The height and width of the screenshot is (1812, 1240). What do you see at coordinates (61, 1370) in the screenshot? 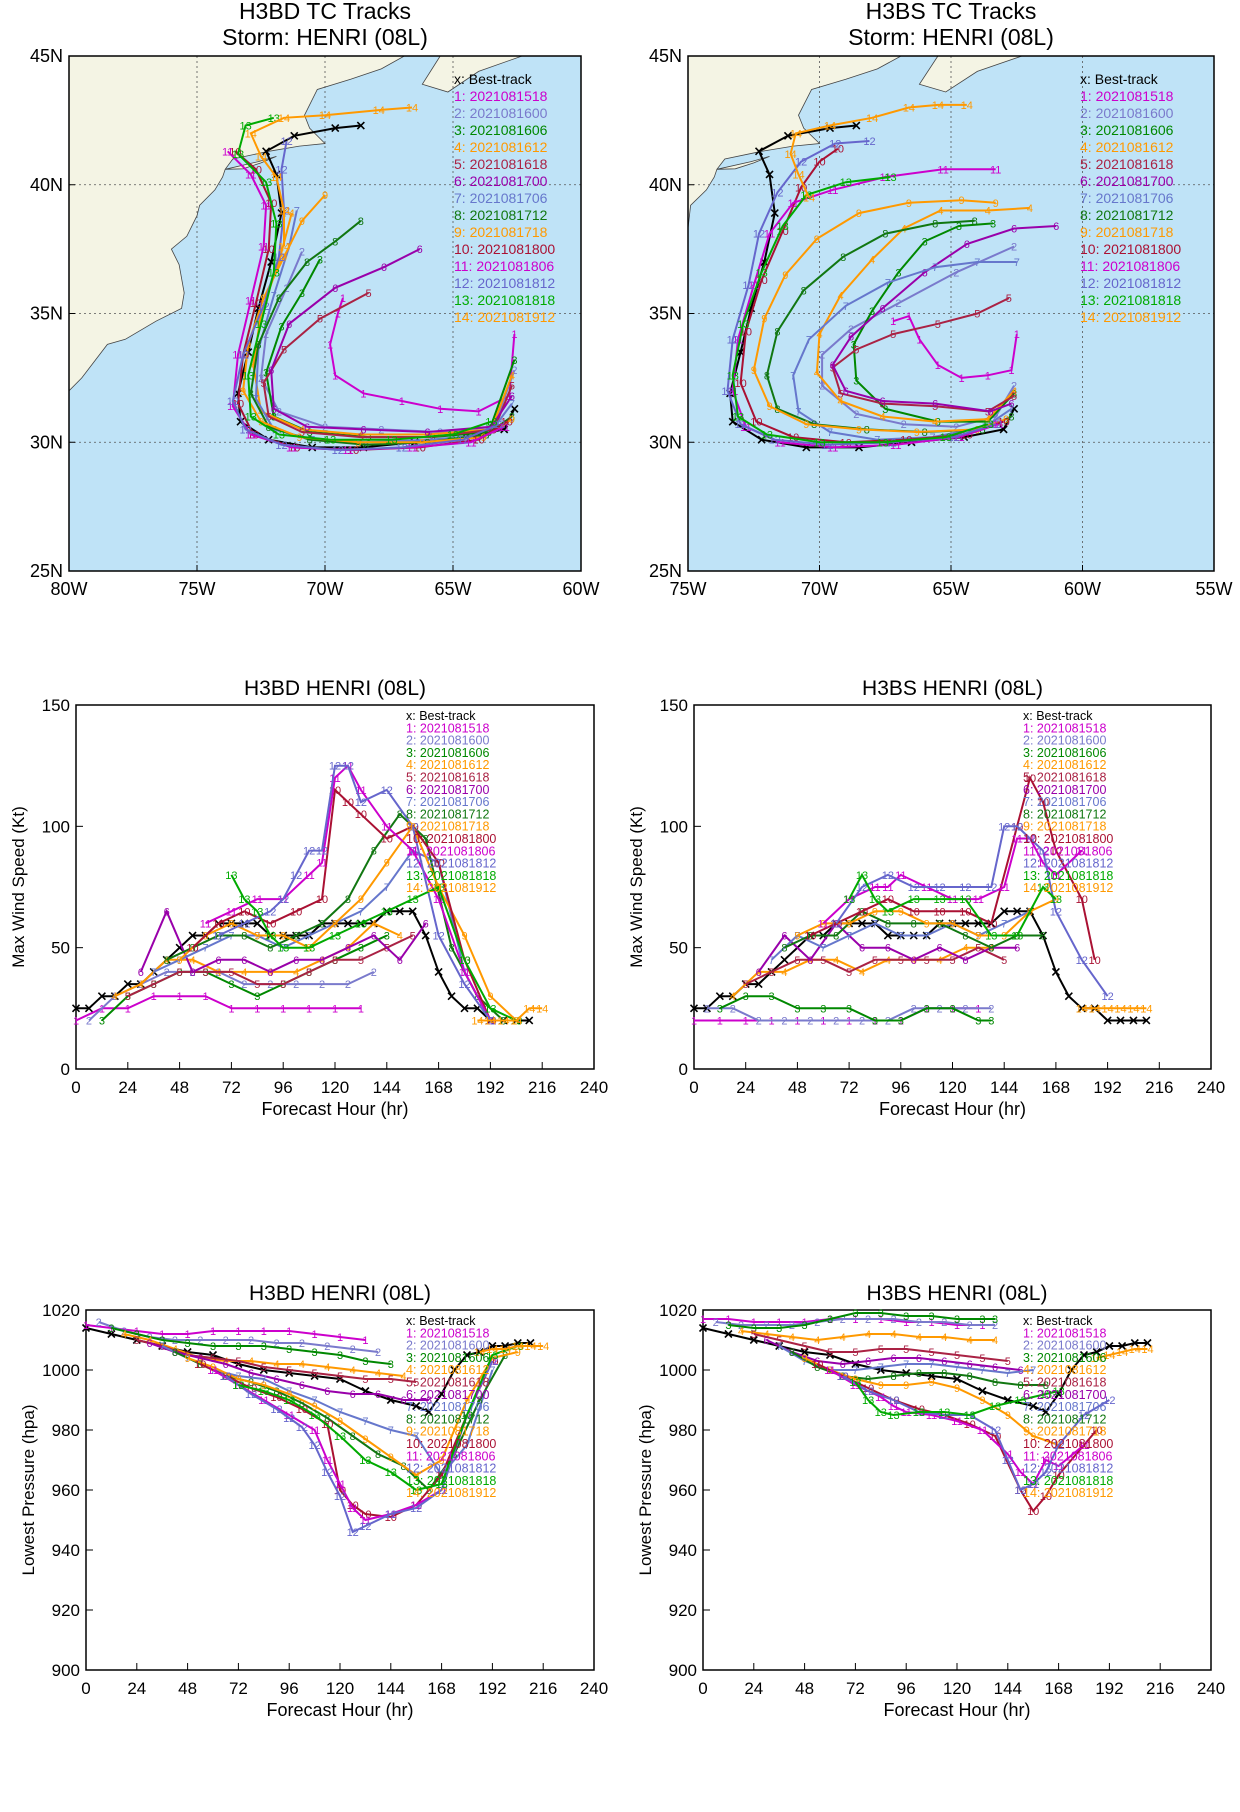
I see `y-tick-label: 1000` at bounding box center [61, 1370].